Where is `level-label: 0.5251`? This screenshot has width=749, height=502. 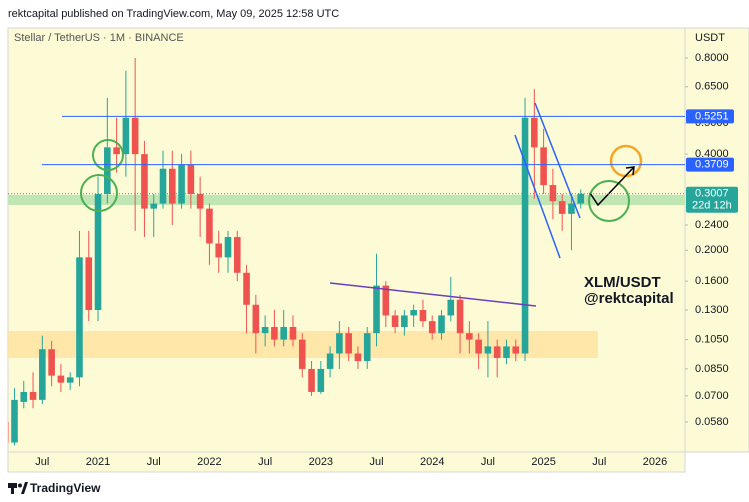 level-label: 0.5251 is located at coordinates (712, 116).